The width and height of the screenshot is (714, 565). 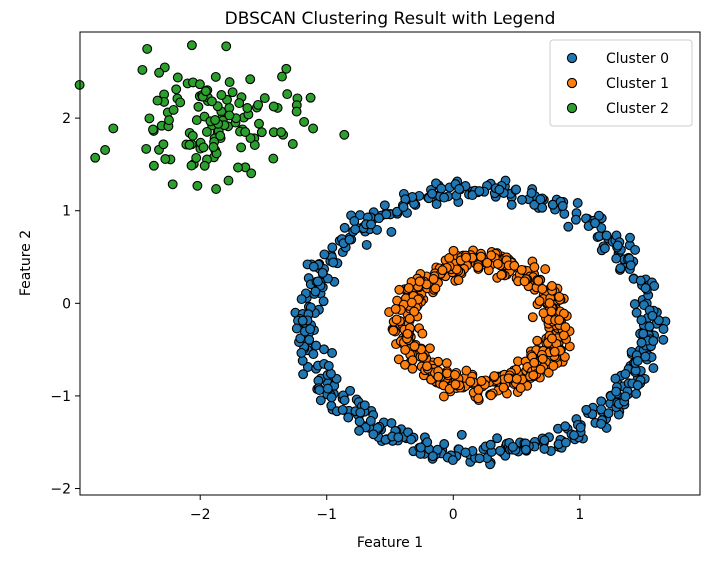 I want to click on x-axis-label: Feature 1, so click(x=390, y=543).